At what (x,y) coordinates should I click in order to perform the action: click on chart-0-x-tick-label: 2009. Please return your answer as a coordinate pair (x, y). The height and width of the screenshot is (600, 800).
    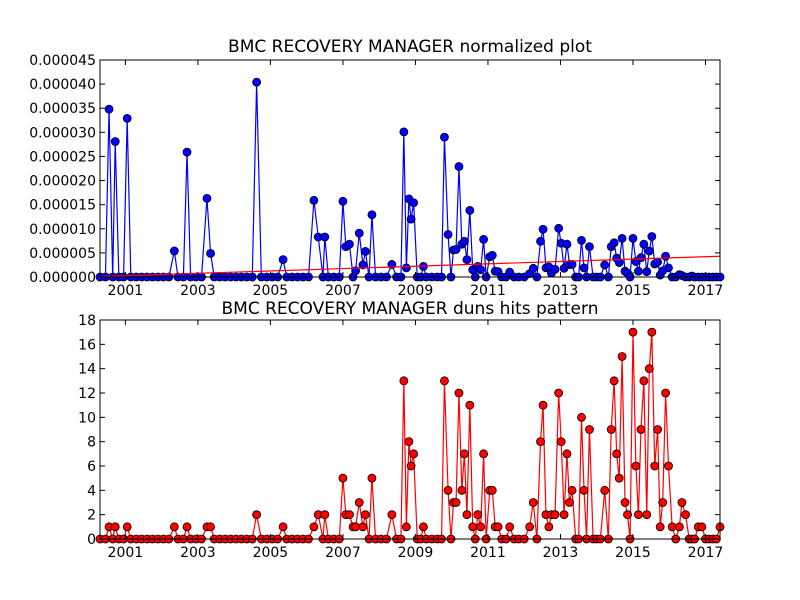
    Looking at the image, I should click on (416, 291).